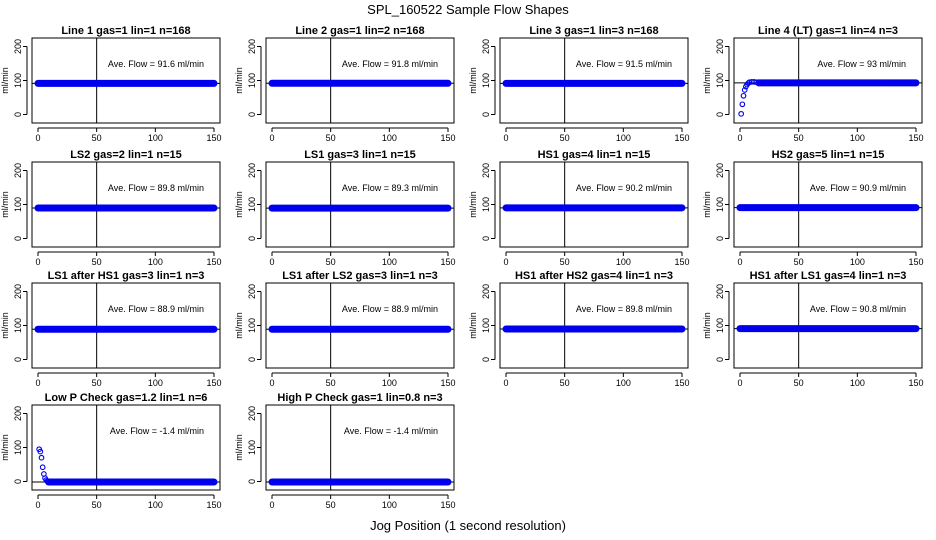 The width and height of the screenshot is (936, 540). Describe the element at coordinates (858, 309) in the screenshot. I see `ave-flow-annotation: Ave. Flow = 90.8 ml/min` at that location.